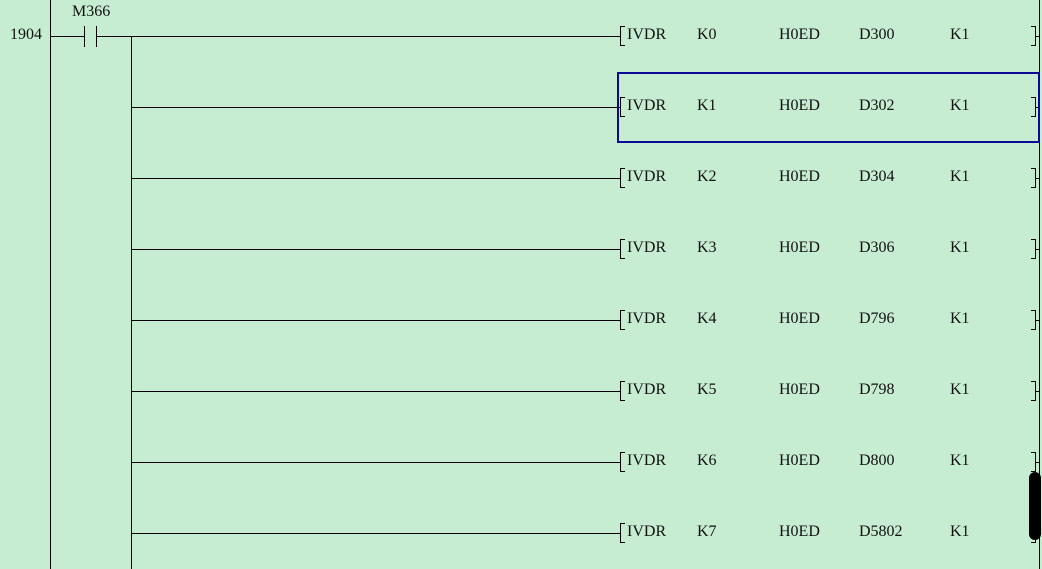 The image size is (1042, 569). Describe the element at coordinates (91, 11) in the screenshot. I see `contact-label: M366` at that location.